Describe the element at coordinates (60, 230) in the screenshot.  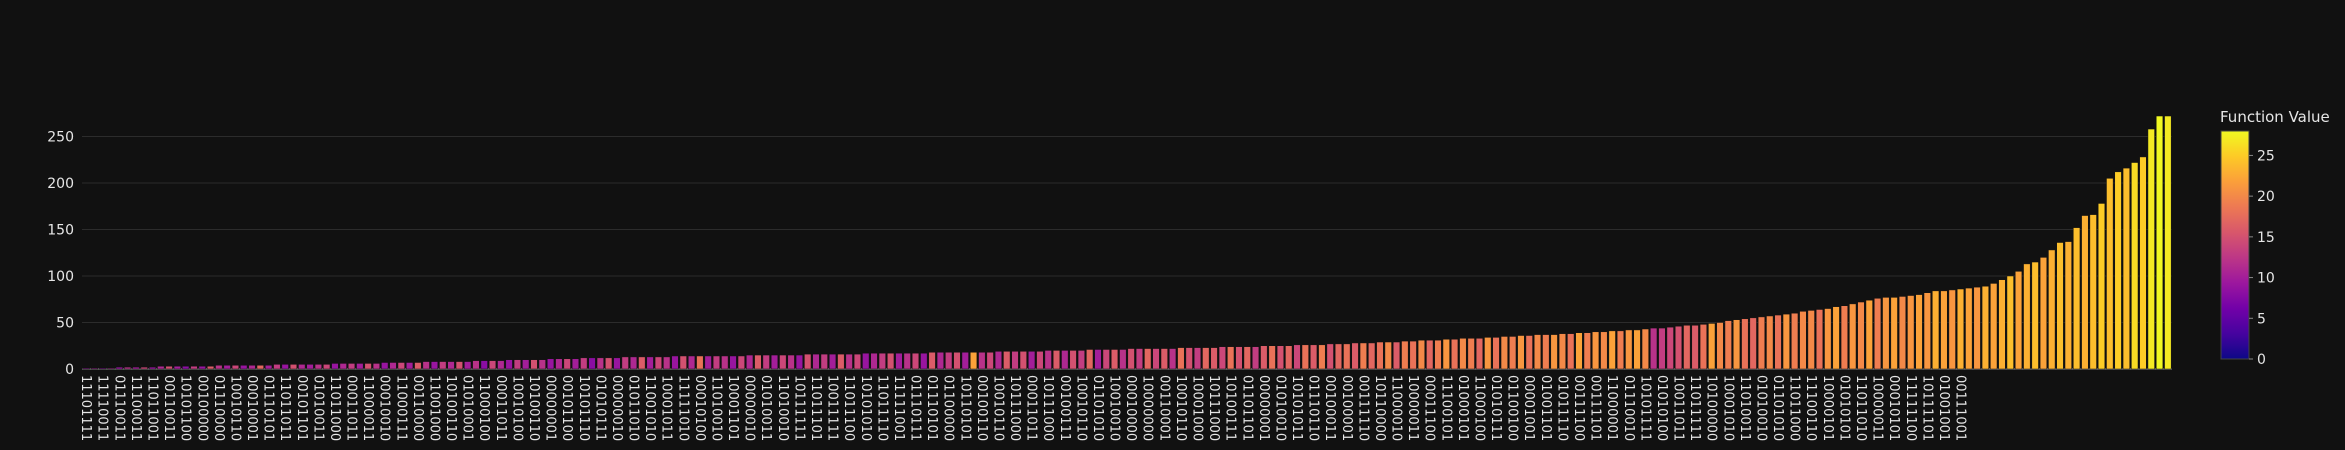
I see `y-tick-label: 150` at that location.